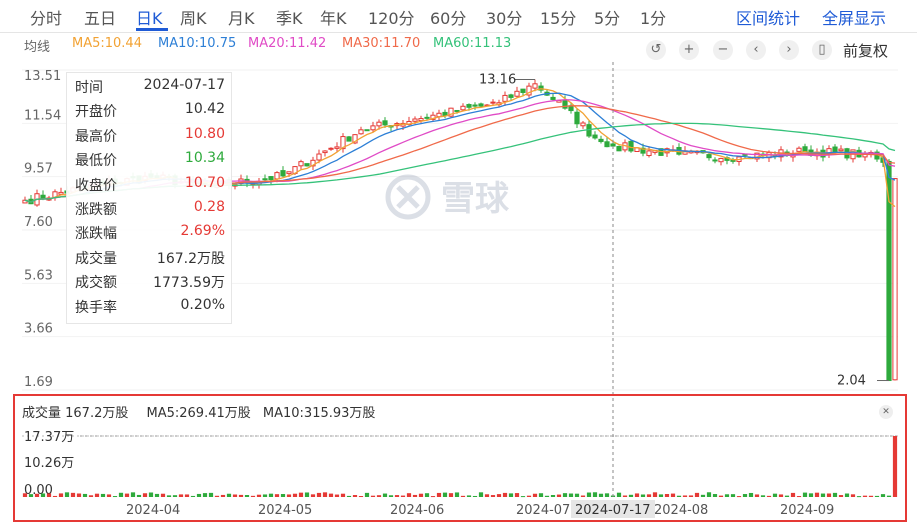 Image resolution: width=917 pixels, height=532 pixels. What do you see at coordinates (504, 18) in the screenshot?
I see `tab-9: 30分` at bounding box center [504, 18].